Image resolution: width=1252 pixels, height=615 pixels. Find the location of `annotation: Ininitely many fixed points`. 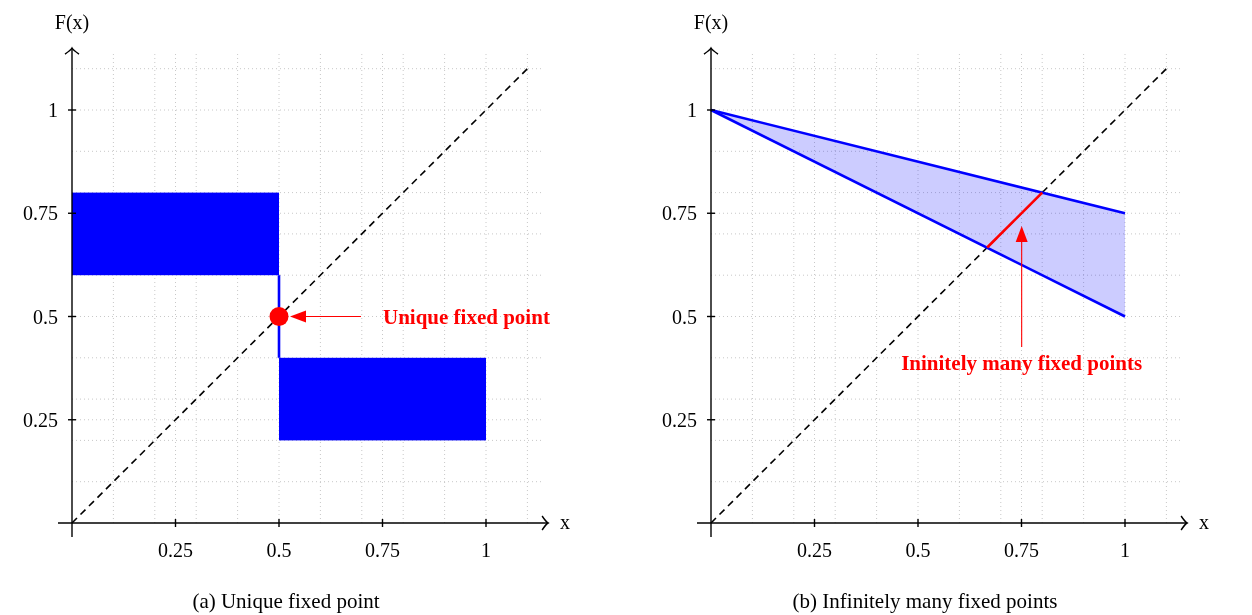

annotation: Ininitely many fixed points is located at coordinates (1022, 363).